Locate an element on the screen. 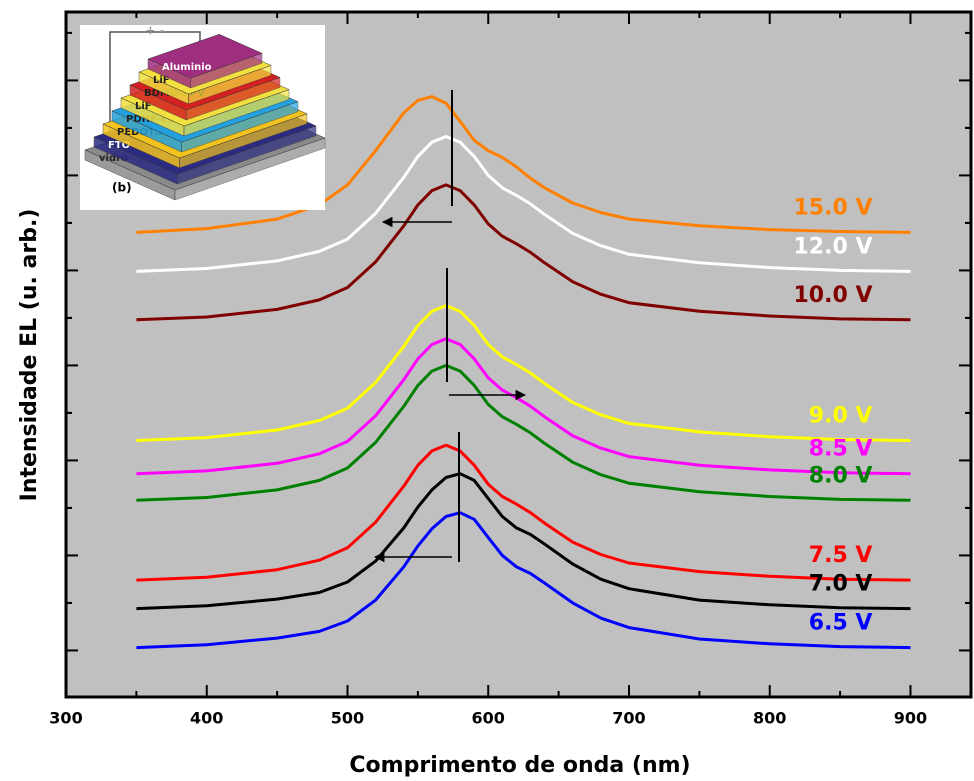  x-tick-label: 900 is located at coordinates (910, 718).